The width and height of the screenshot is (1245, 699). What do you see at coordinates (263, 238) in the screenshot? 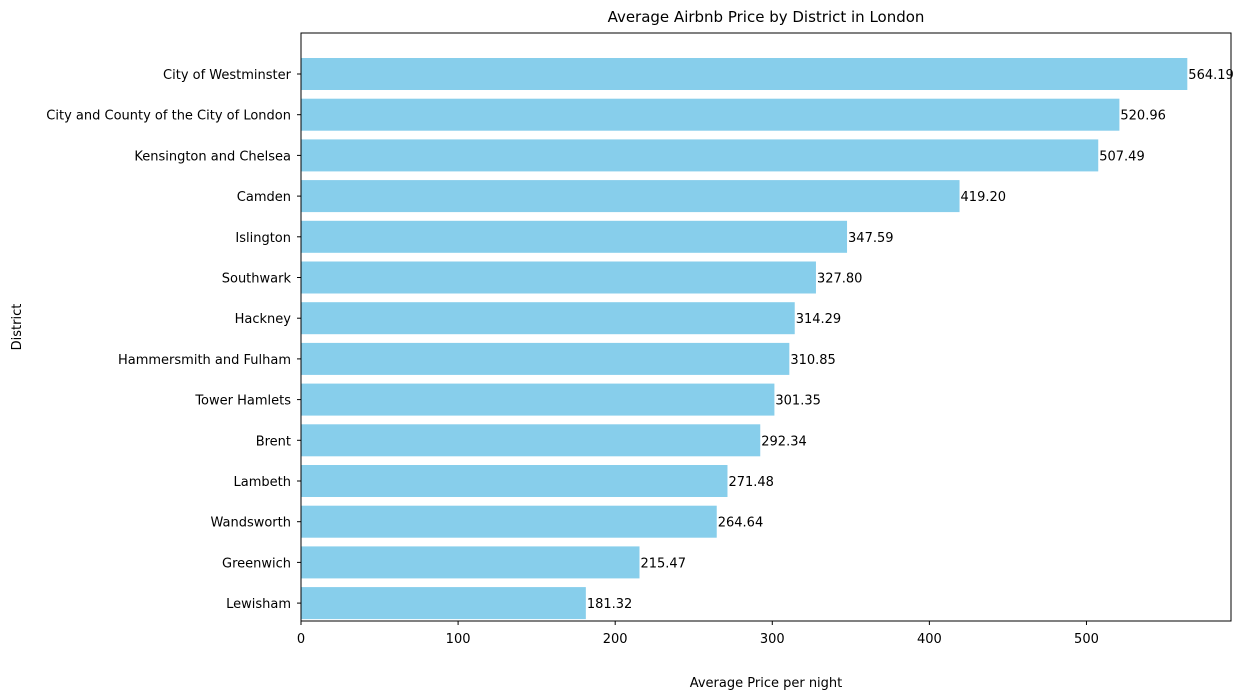
I see `y-tick-label: Islington` at bounding box center [263, 238].